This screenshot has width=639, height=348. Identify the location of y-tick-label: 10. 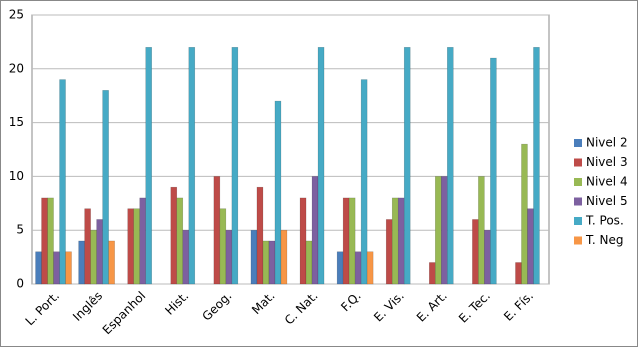
(16, 176).